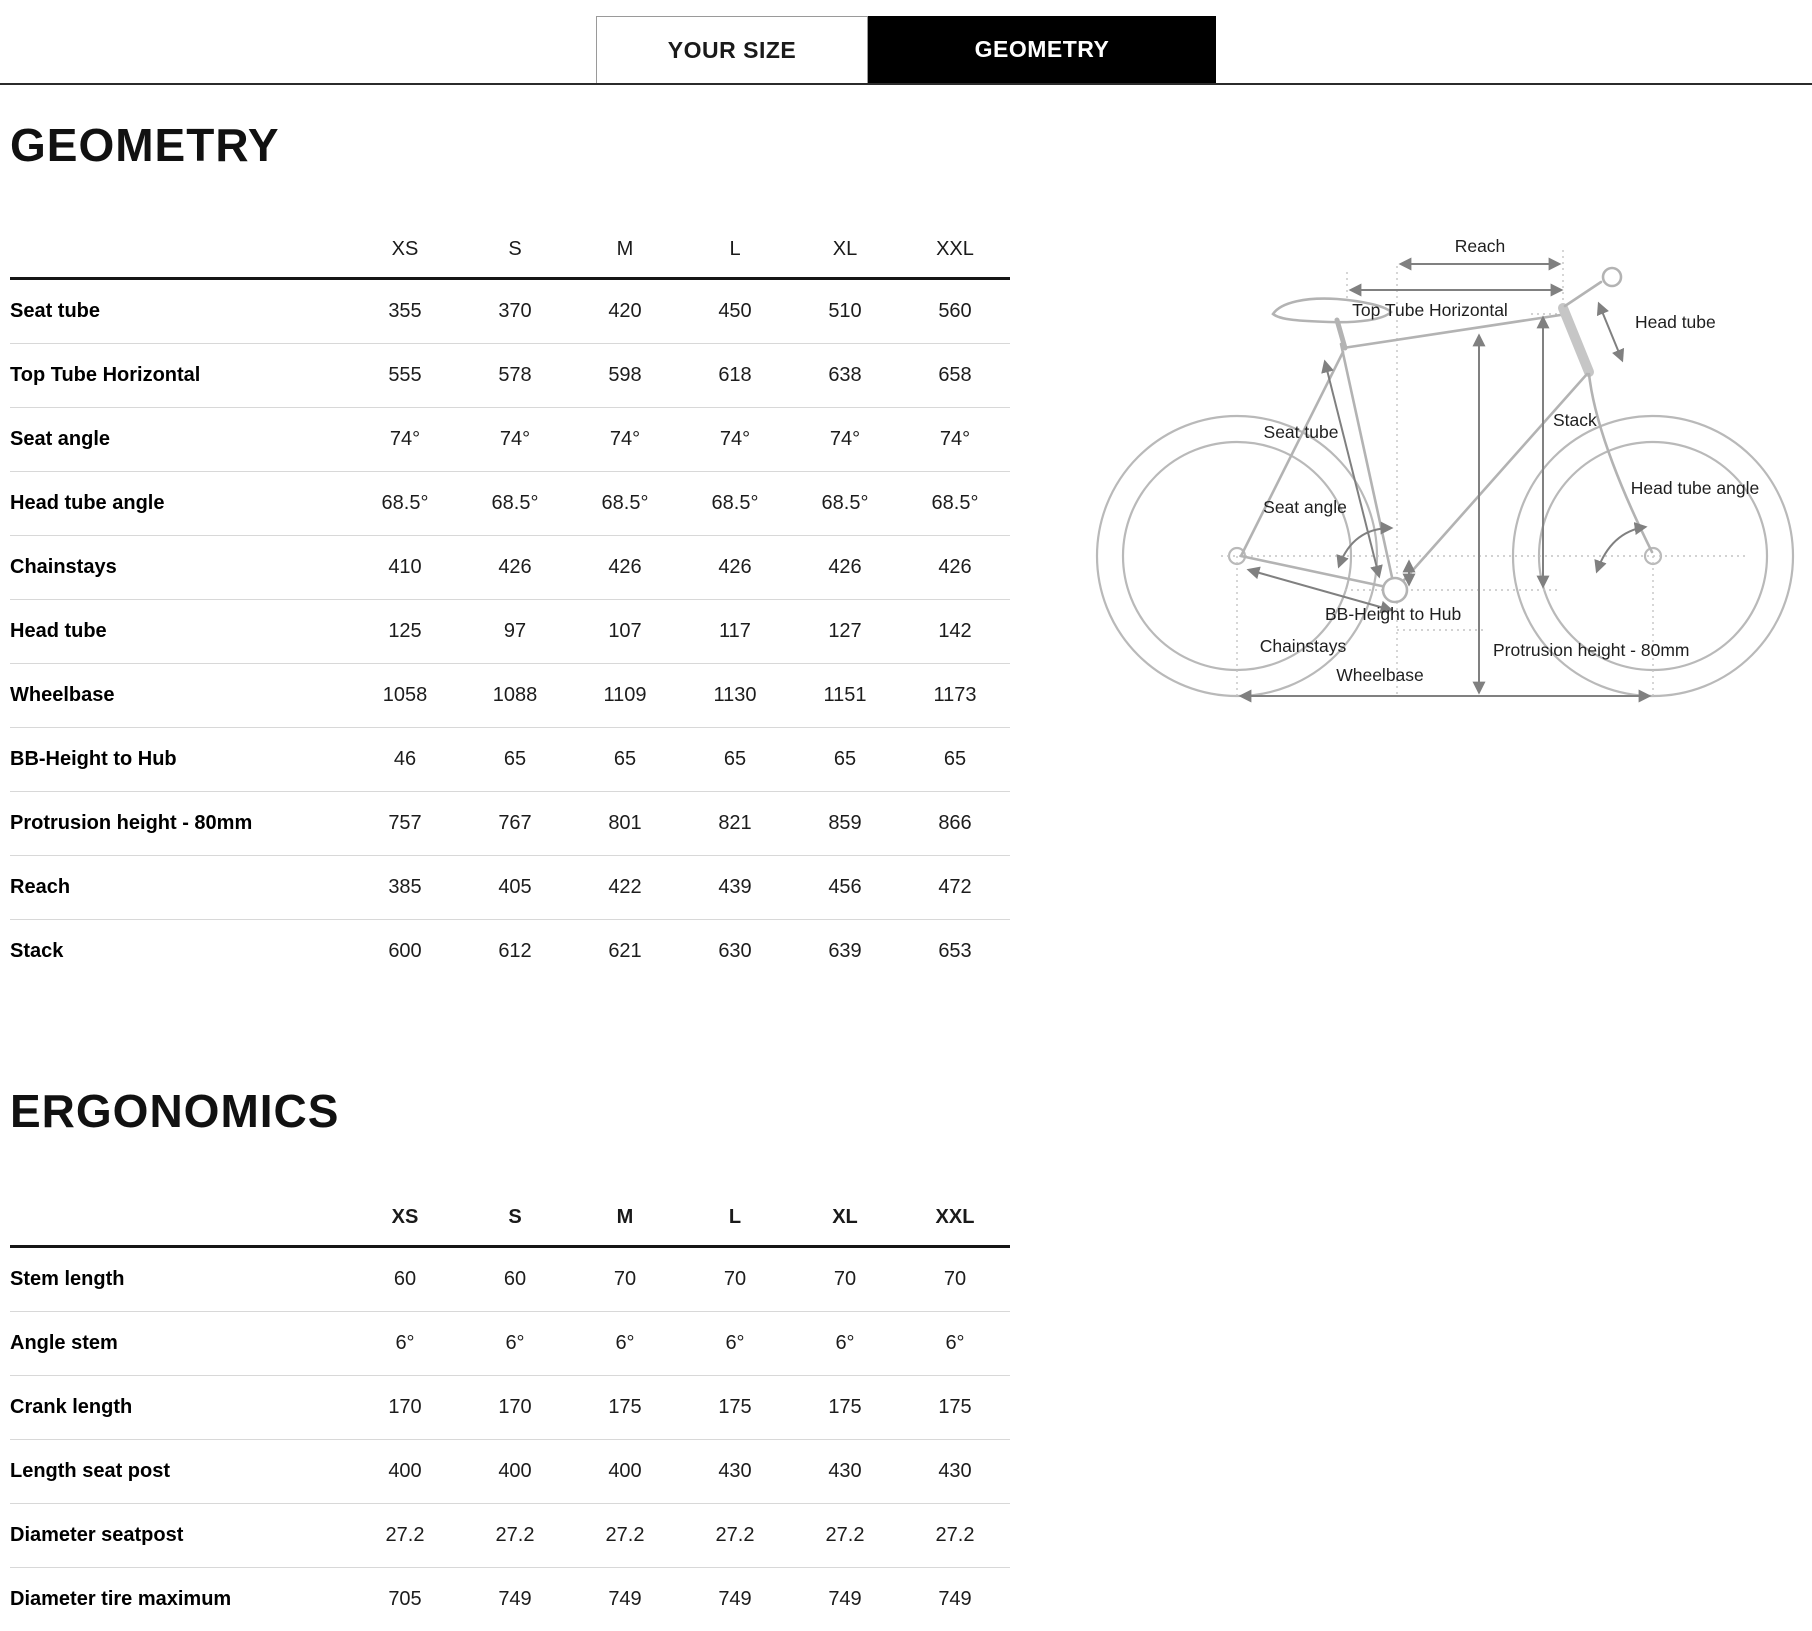 This screenshot has height=1631, width=1812. Describe the element at coordinates (180, 568) in the screenshot. I see `spec-row-label: Chainstays` at that location.